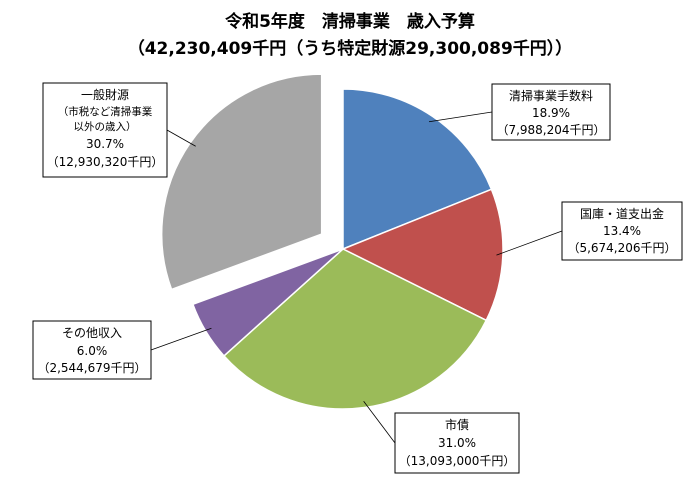 Image resolution: width=700 pixels, height=488 pixels. Describe the element at coordinates (105, 127) in the screenshot. I see `label-general-note-2: 以外の歳入）` at that location.